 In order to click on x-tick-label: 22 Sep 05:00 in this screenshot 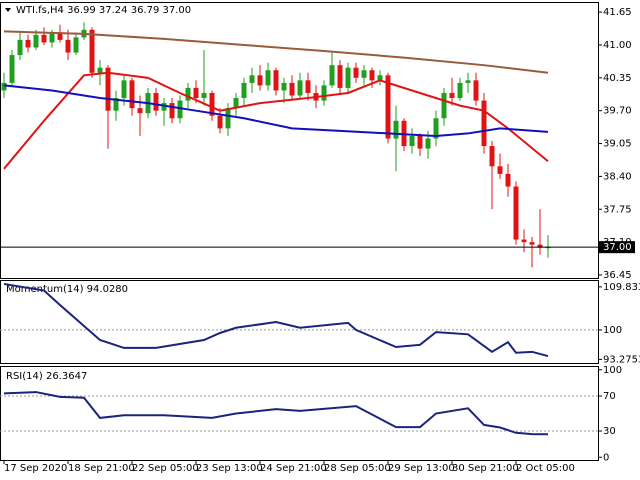, I will do `click(165, 468)`.